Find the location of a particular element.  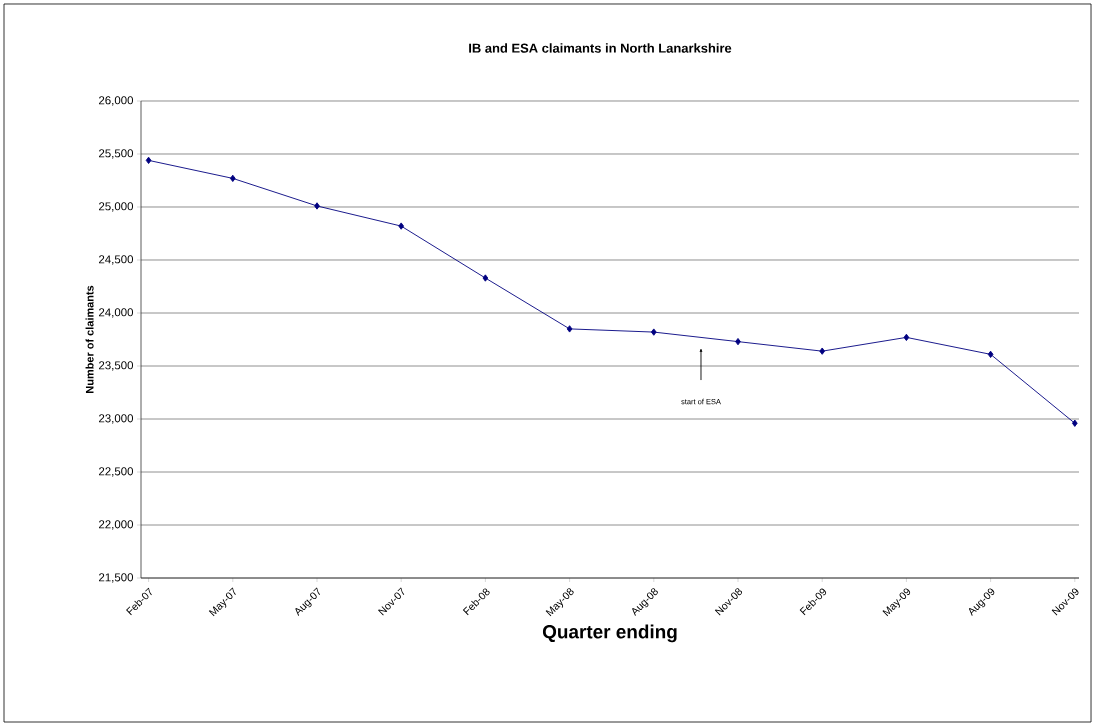

y-tick-label: 22,000 is located at coordinates (116, 525).